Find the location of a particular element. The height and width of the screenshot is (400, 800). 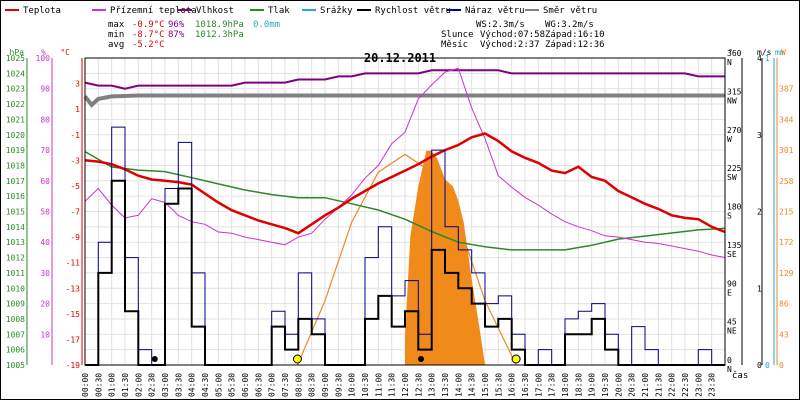

stat-text: WS:2.3m/s is located at coordinates (500, 25).